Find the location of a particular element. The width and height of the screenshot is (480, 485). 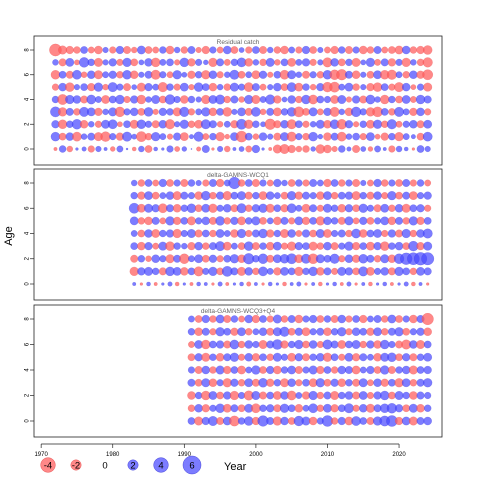

x-tick-label: 2010 is located at coordinates (328, 455).